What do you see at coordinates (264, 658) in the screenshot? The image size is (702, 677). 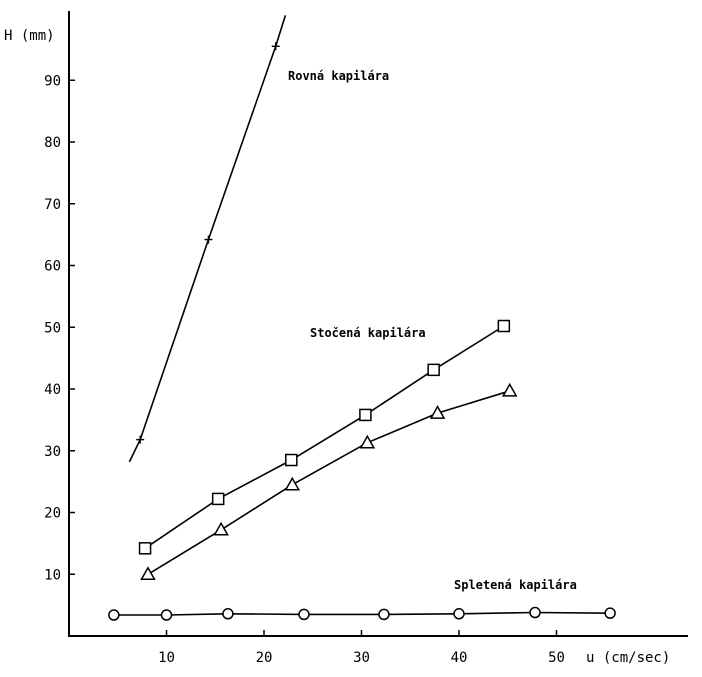 I see `x-tick-label: 20` at bounding box center [264, 658].